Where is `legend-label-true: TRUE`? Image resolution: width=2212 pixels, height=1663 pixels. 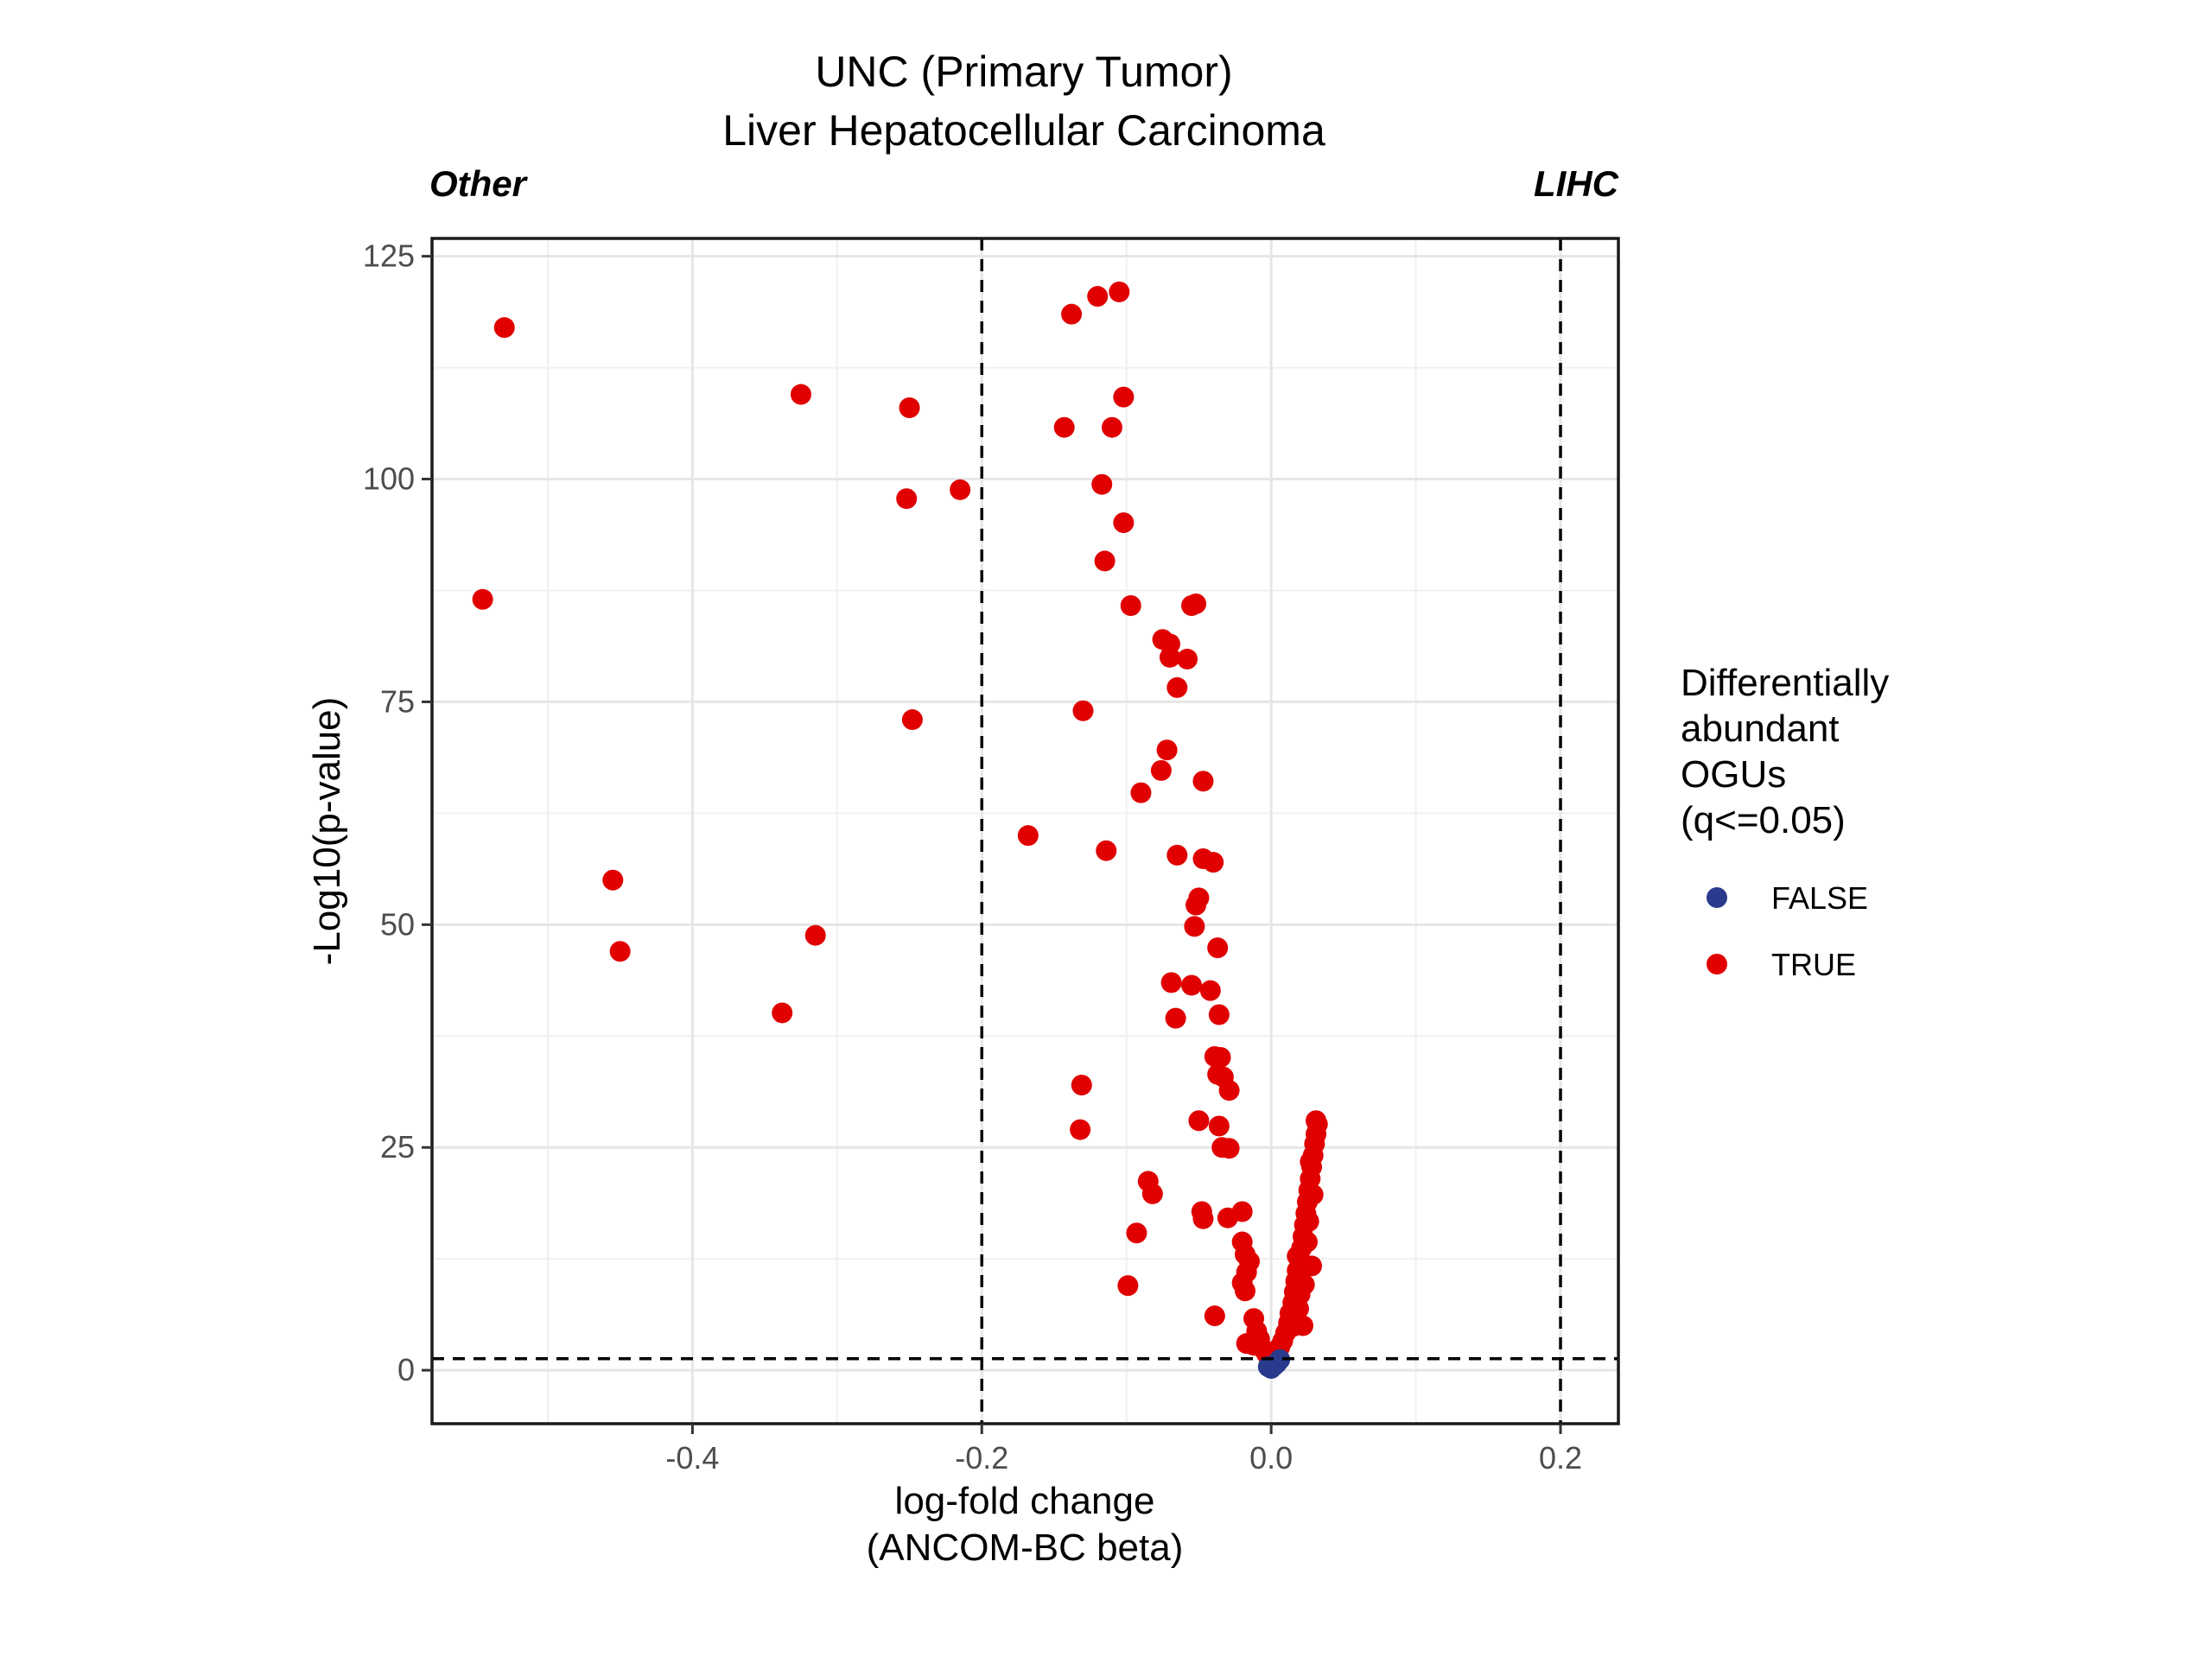 legend-label-true: TRUE is located at coordinates (1813, 965).